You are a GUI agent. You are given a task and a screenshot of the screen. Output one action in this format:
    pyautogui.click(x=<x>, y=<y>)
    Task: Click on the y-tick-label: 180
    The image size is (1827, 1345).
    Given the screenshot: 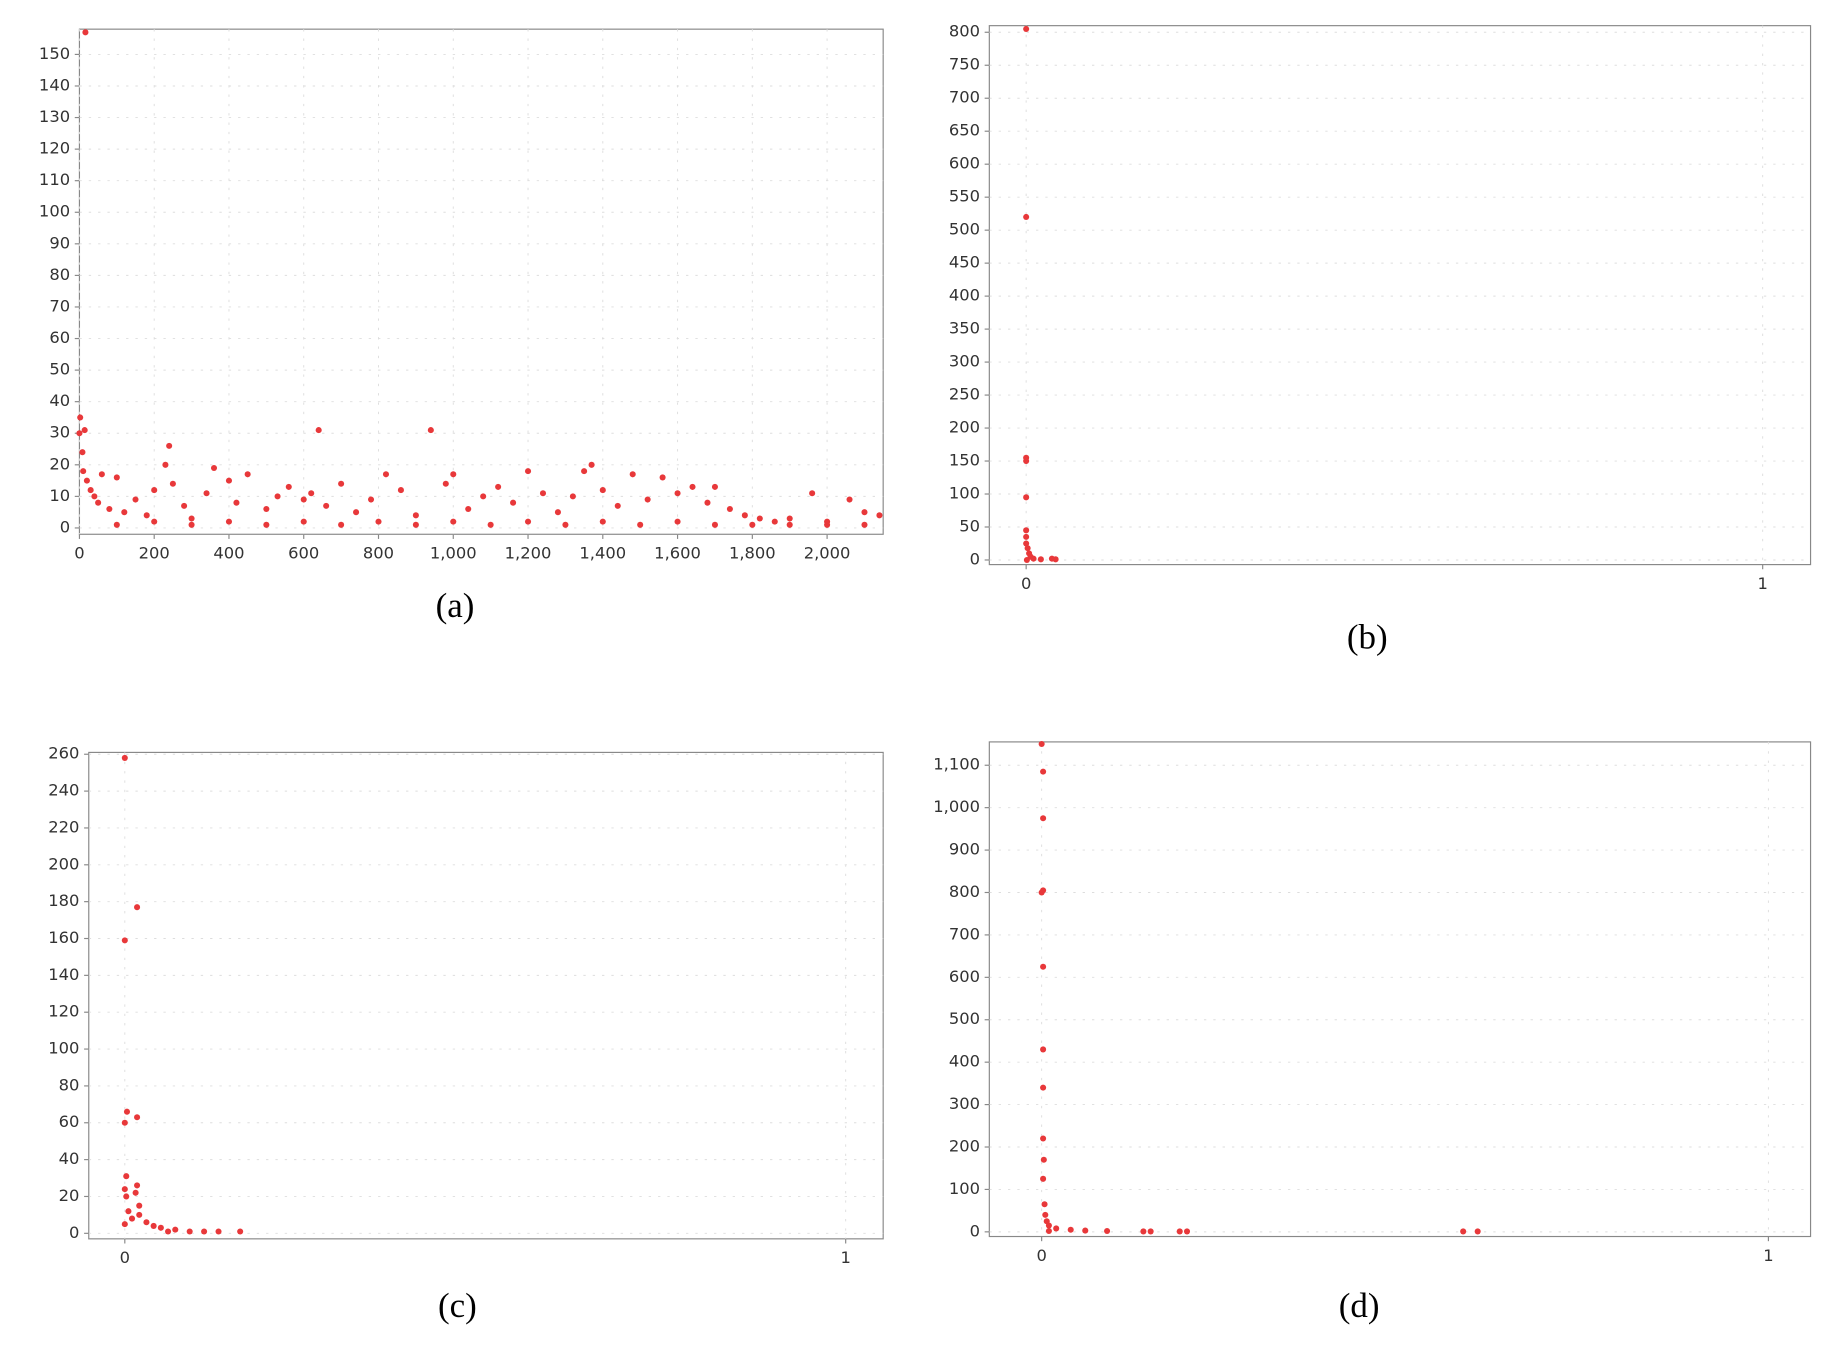 What is the action you would take?
    pyautogui.click(x=63, y=900)
    